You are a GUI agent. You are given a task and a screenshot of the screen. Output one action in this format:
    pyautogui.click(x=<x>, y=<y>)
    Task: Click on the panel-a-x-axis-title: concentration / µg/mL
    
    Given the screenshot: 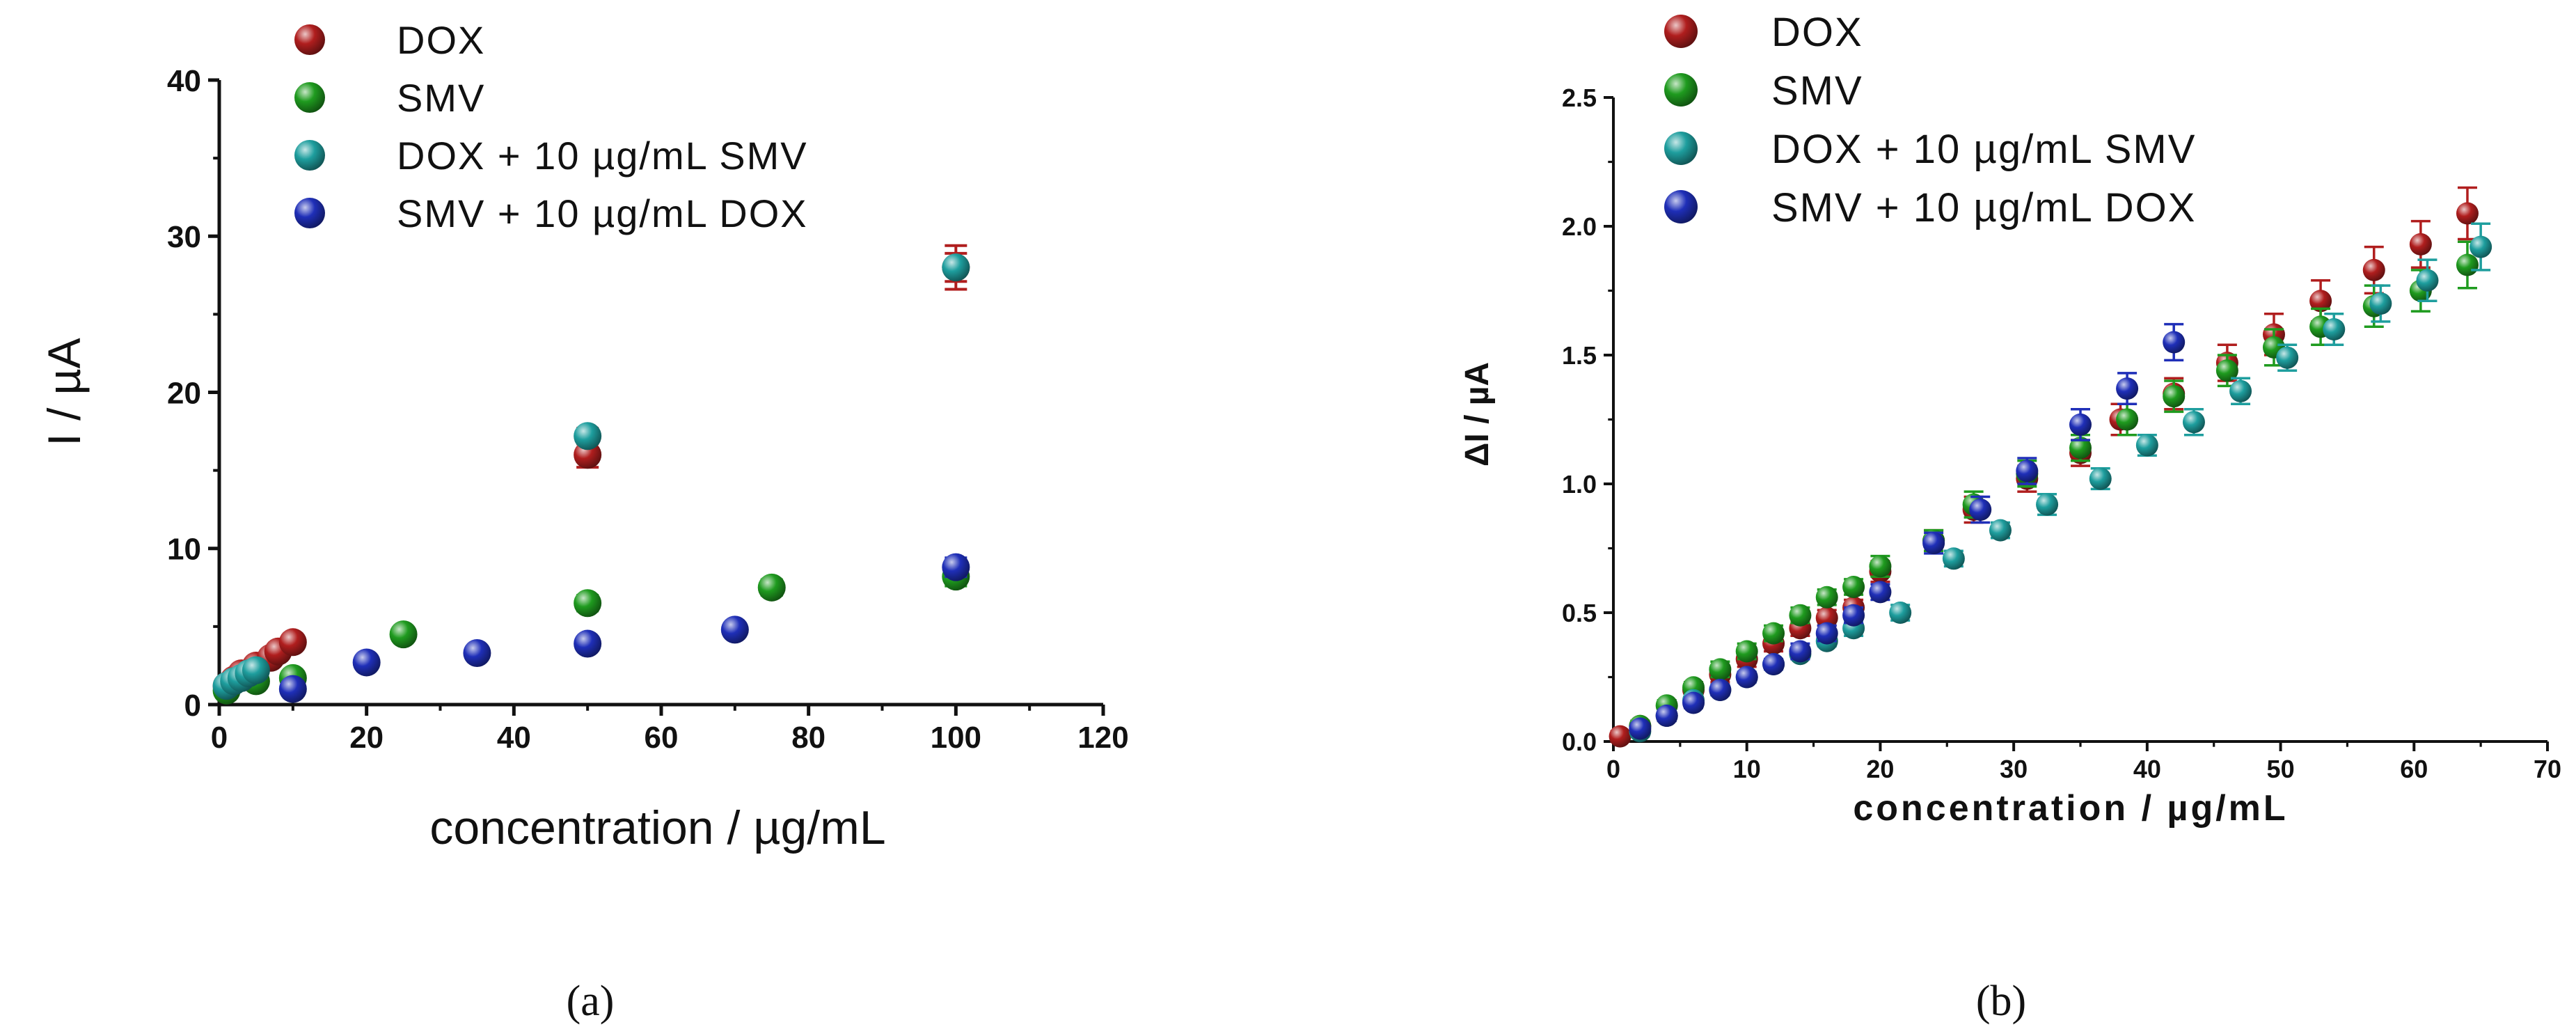 What is the action you would take?
    pyautogui.click(x=657, y=827)
    